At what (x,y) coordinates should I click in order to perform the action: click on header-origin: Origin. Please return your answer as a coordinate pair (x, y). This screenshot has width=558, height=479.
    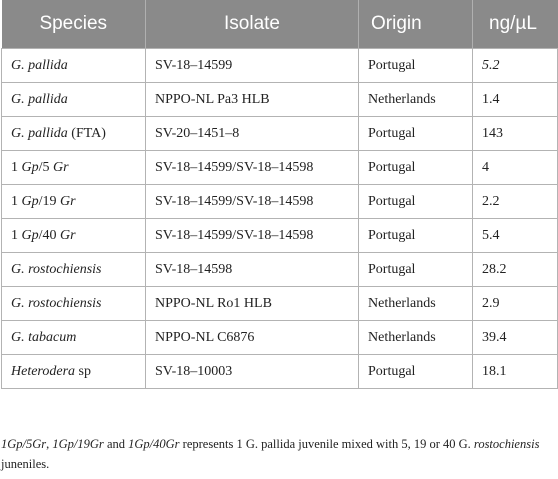
    Looking at the image, I should click on (415, 24).